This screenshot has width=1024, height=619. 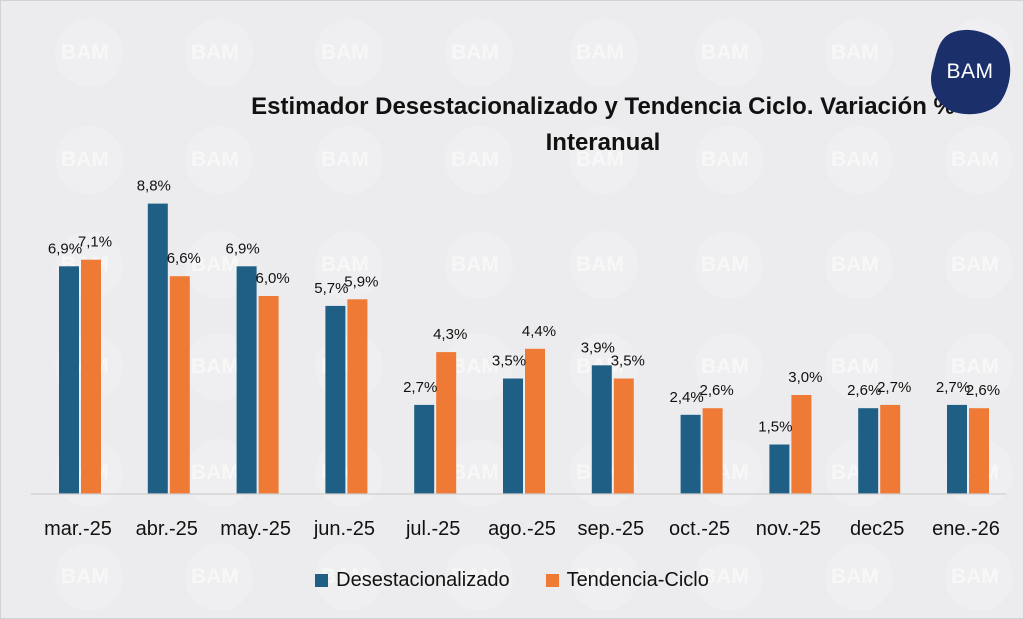 I want to click on x-tick-label-5: ago.-25, so click(x=522, y=529).